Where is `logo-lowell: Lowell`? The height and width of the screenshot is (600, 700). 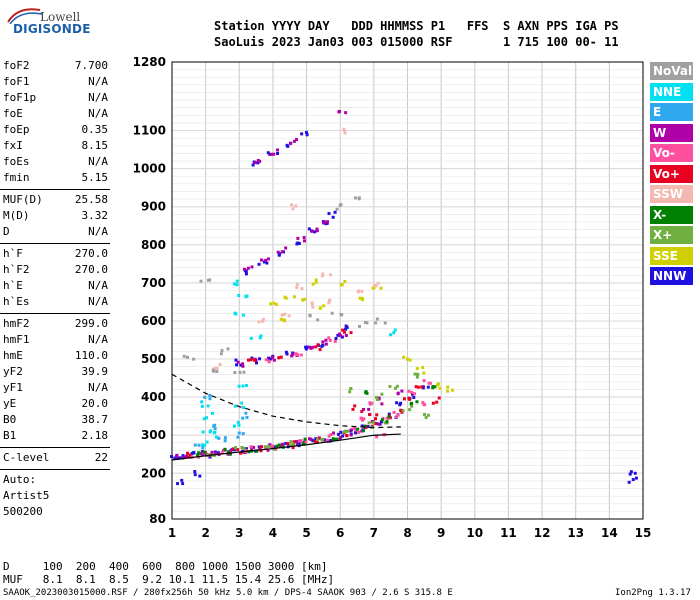
logo-lowell: Lowell is located at coordinates (60, 17).